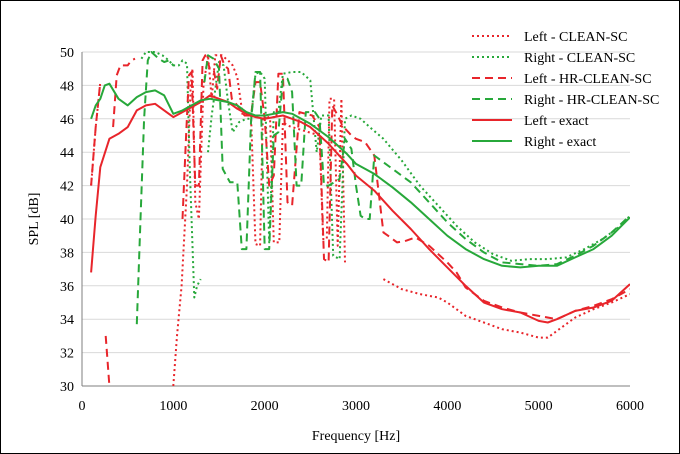 The width and height of the screenshot is (680, 454). What do you see at coordinates (630, 406) in the screenshot?
I see `x-tick-label: 6000` at bounding box center [630, 406].